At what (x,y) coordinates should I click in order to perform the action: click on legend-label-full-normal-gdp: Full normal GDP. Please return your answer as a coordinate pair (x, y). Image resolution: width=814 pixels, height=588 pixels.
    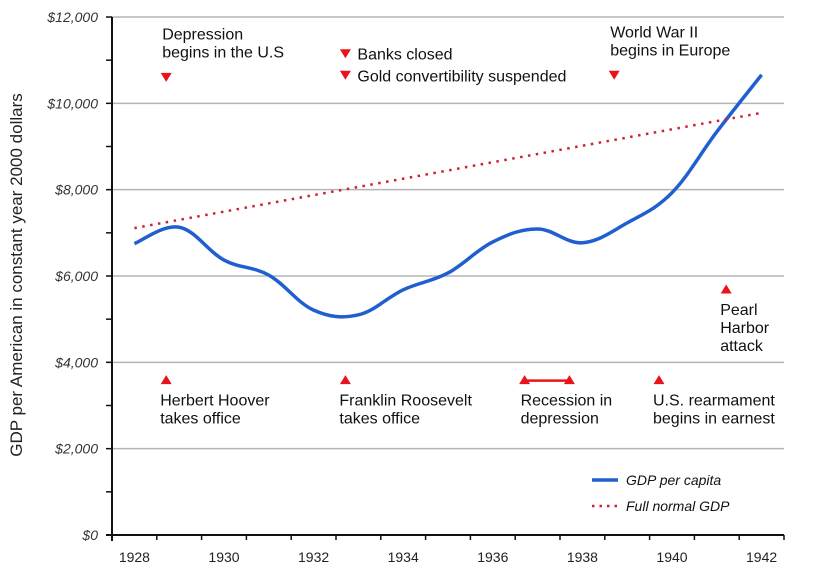
    Looking at the image, I should click on (678, 506).